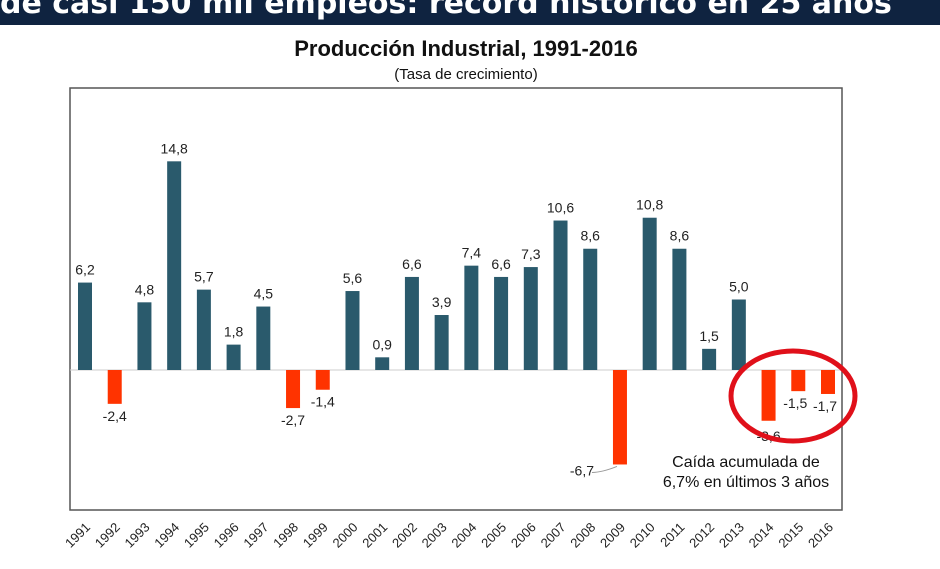  Describe the element at coordinates (531, 254) in the screenshot. I see `data-label-2006: 7,3` at that location.